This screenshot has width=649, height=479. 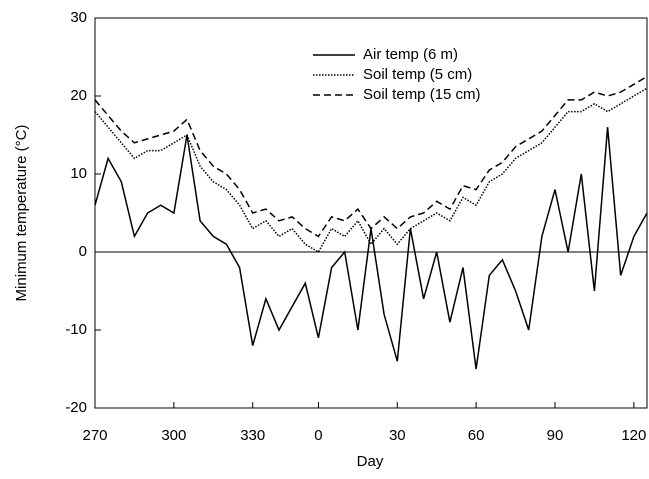 I want to click on x-tick-label: 90, so click(x=555, y=435).